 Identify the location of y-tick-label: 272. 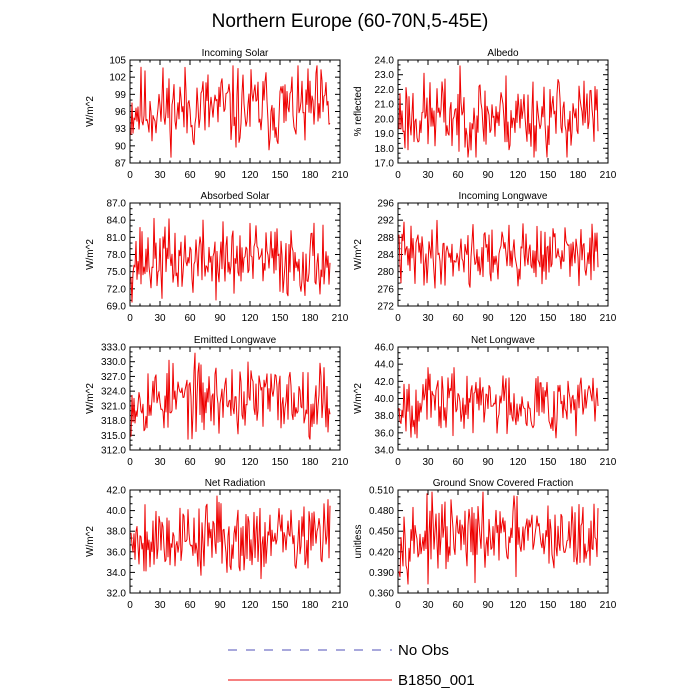
(385, 307).